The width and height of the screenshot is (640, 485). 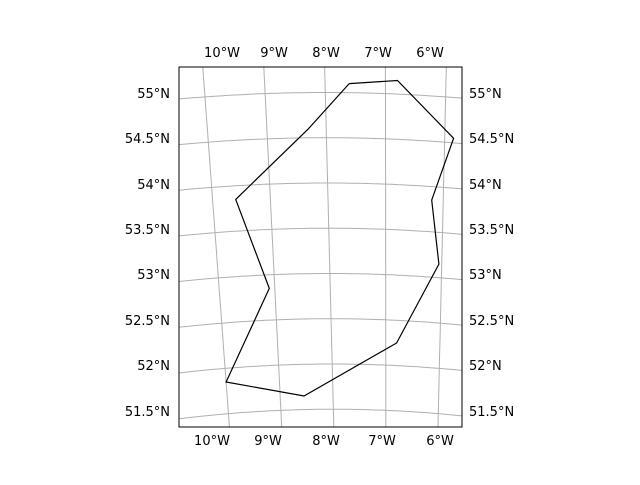 I want to click on latitude-label-left: 54°N, so click(x=153, y=185).